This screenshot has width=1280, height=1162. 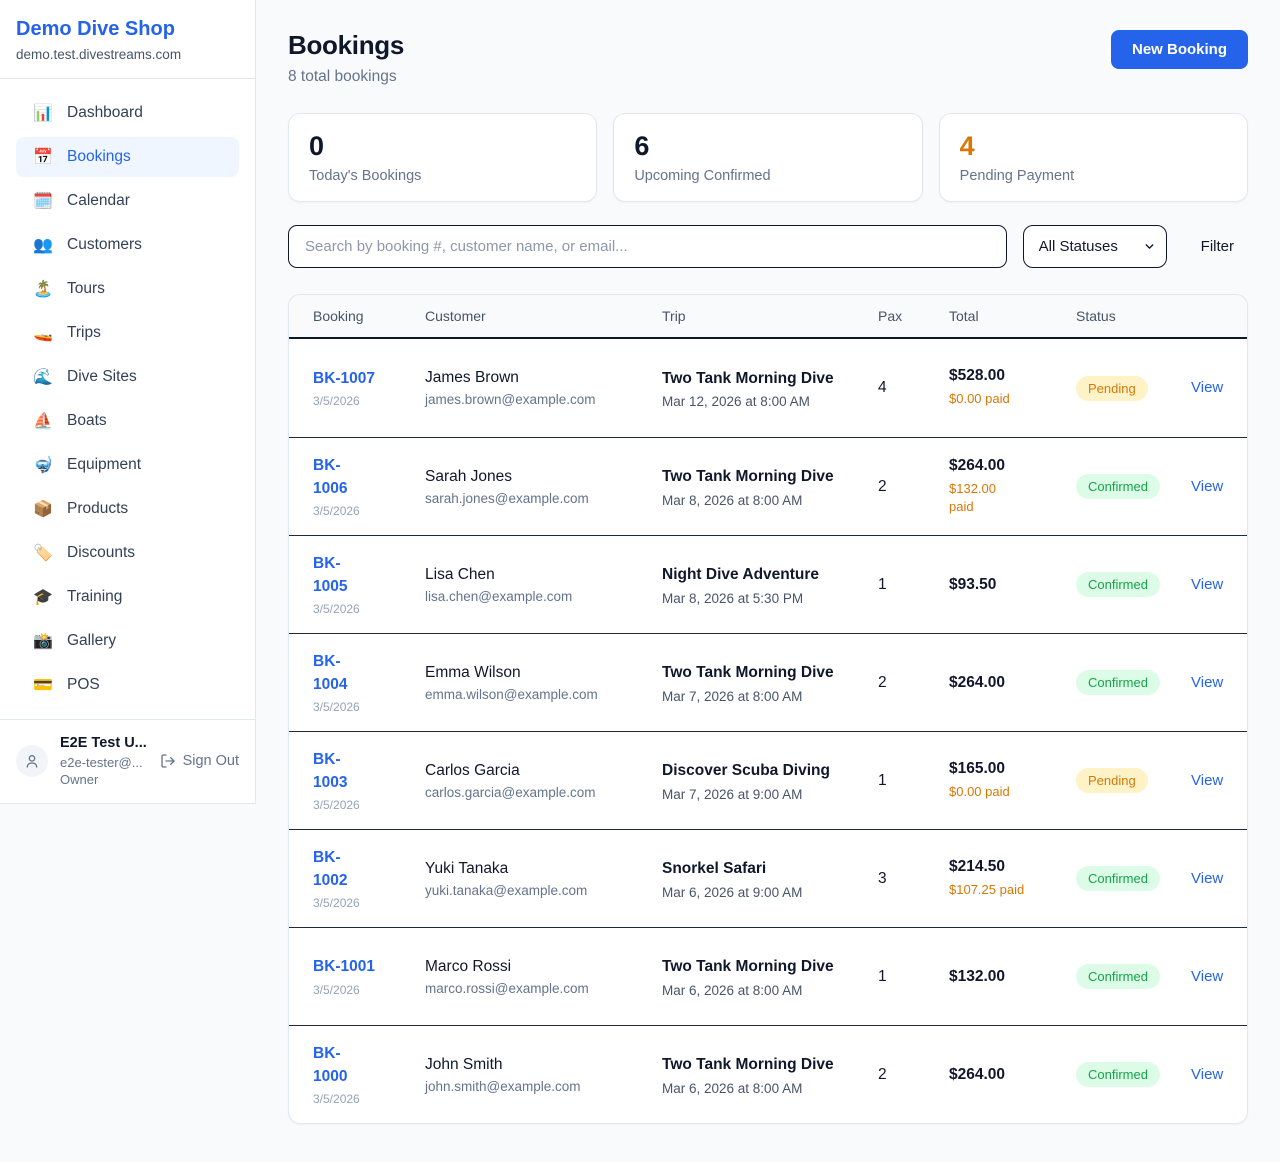 What do you see at coordinates (87, 420) in the screenshot?
I see `sidebar-item-label: Boats` at bounding box center [87, 420].